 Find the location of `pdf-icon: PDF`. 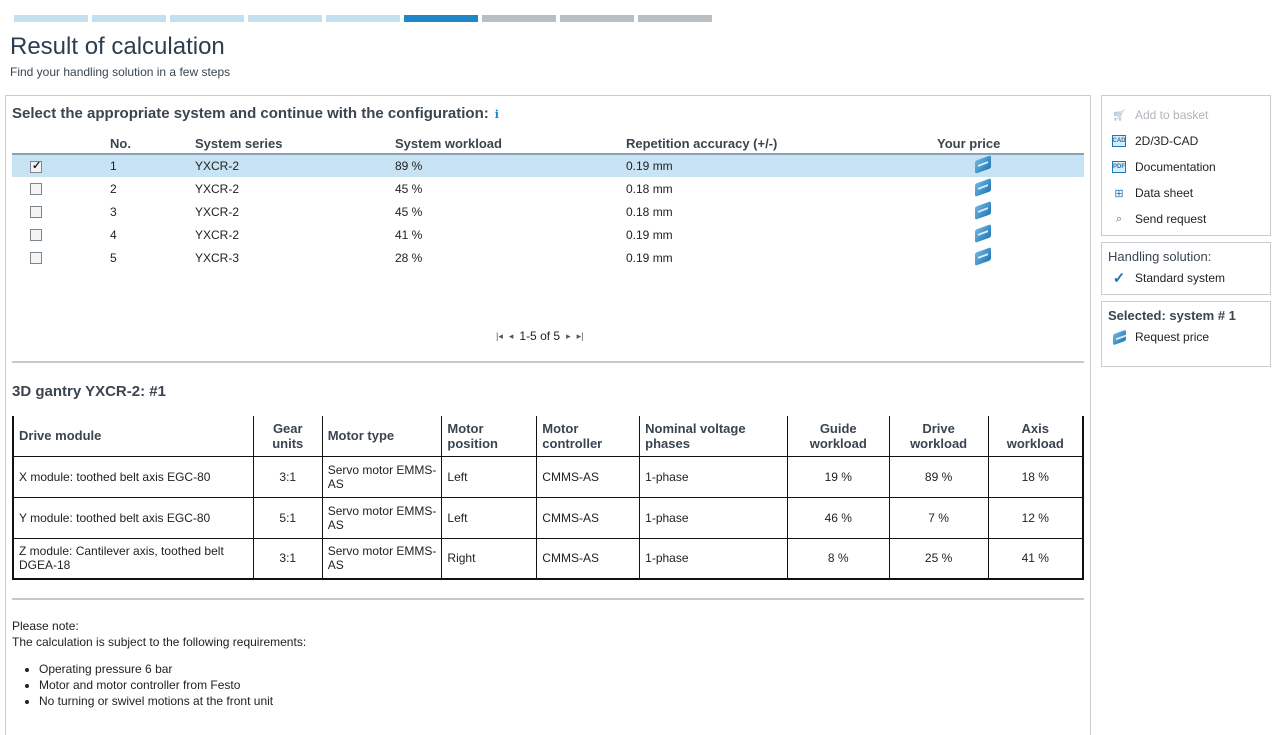

pdf-icon: PDF is located at coordinates (1119, 167).